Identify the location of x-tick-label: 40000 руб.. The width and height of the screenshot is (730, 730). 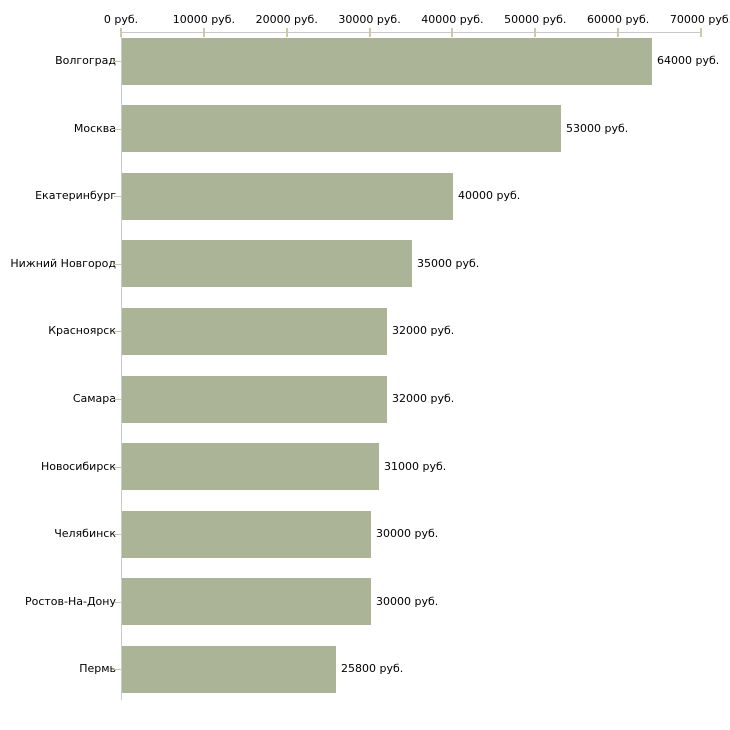
(452, 19).